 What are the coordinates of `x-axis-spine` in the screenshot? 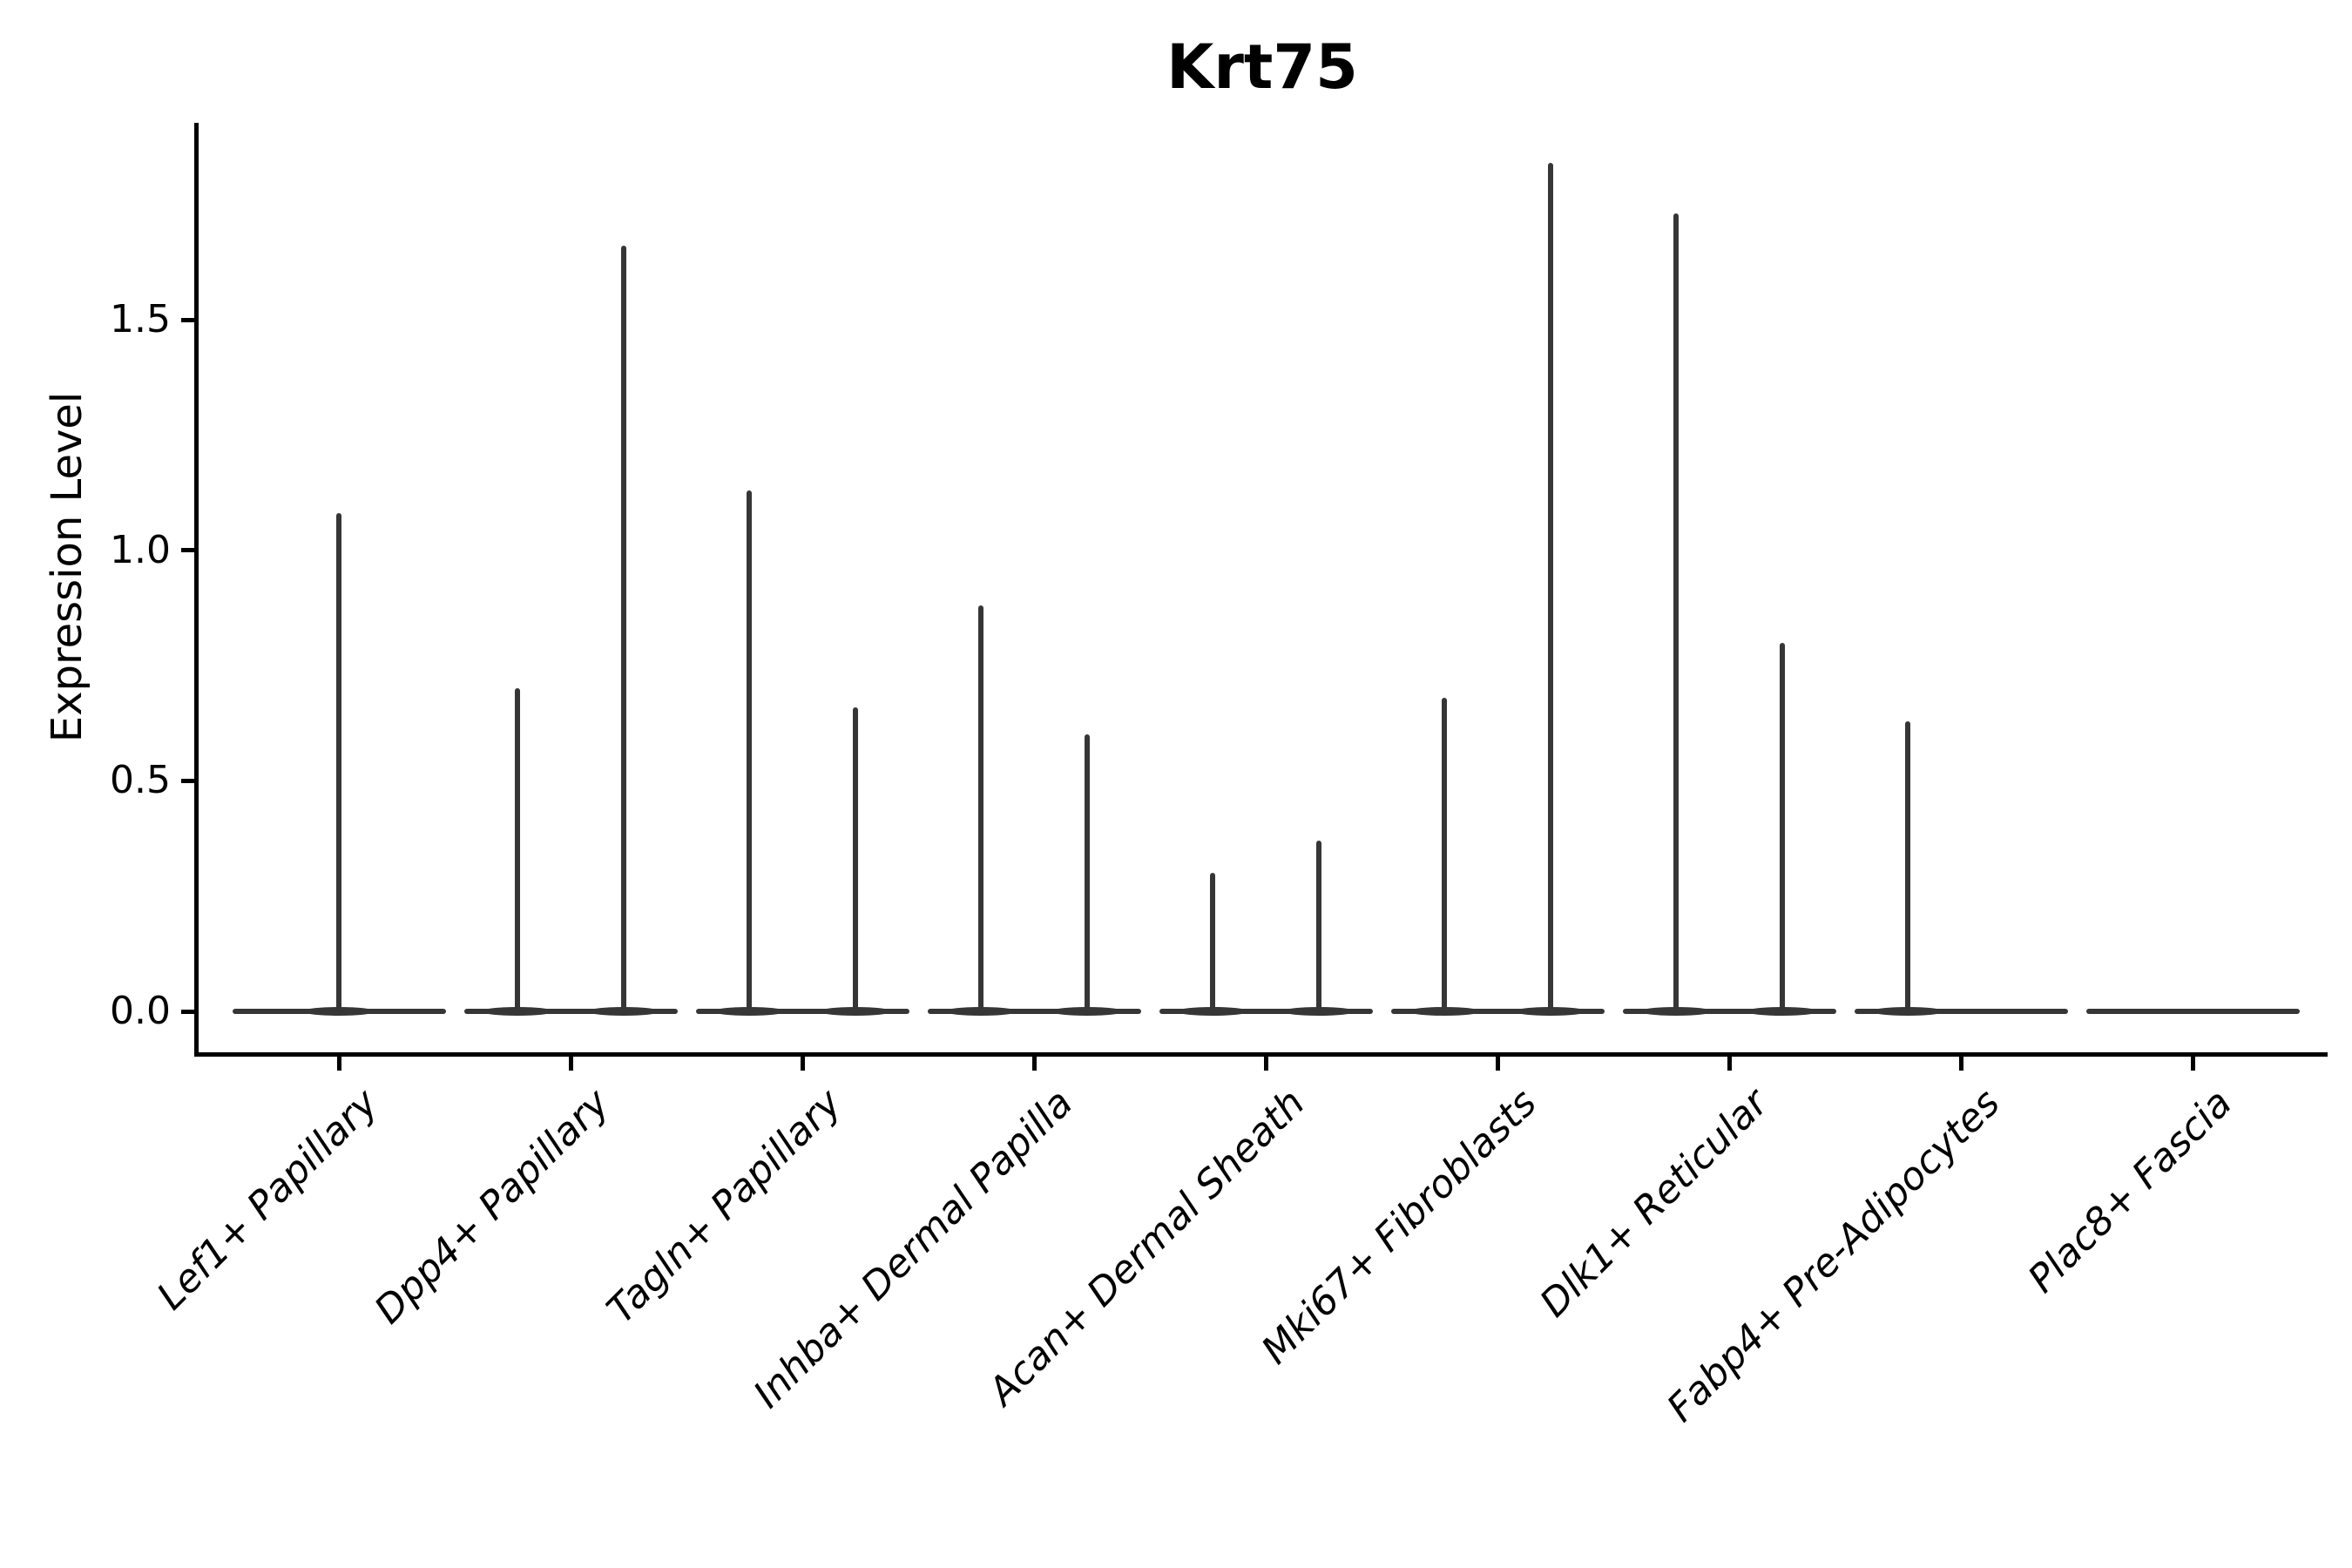 It's located at (1261, 1054).